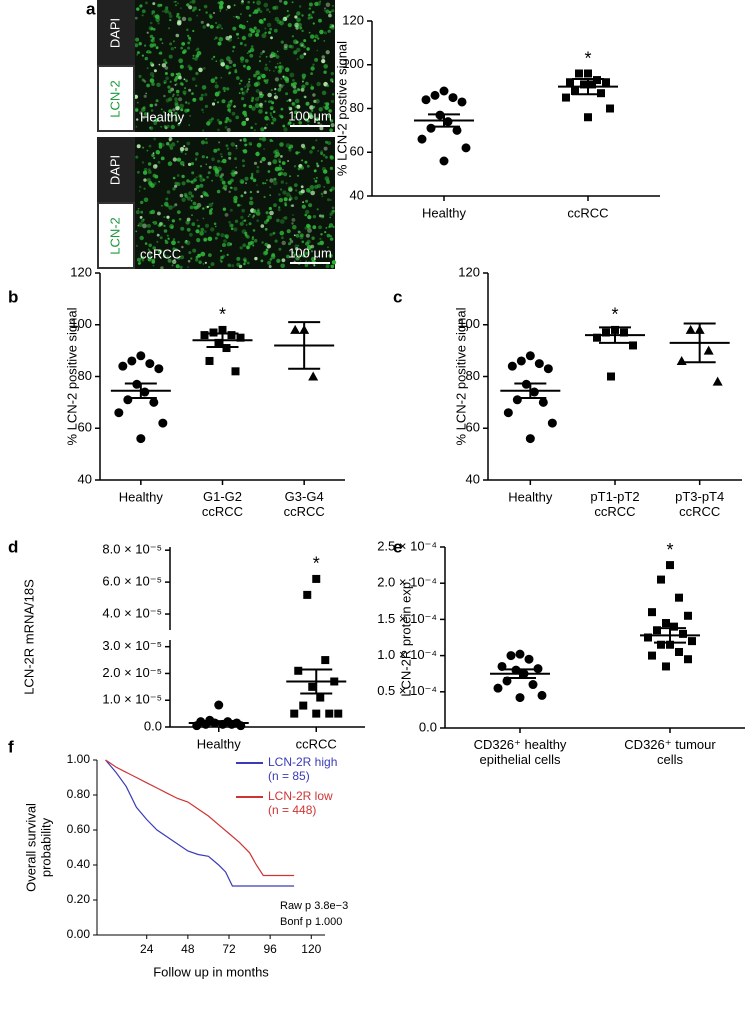 This screenshot has width=753, height=1010. I want to click on significance-marker: *, so click(316, 564).